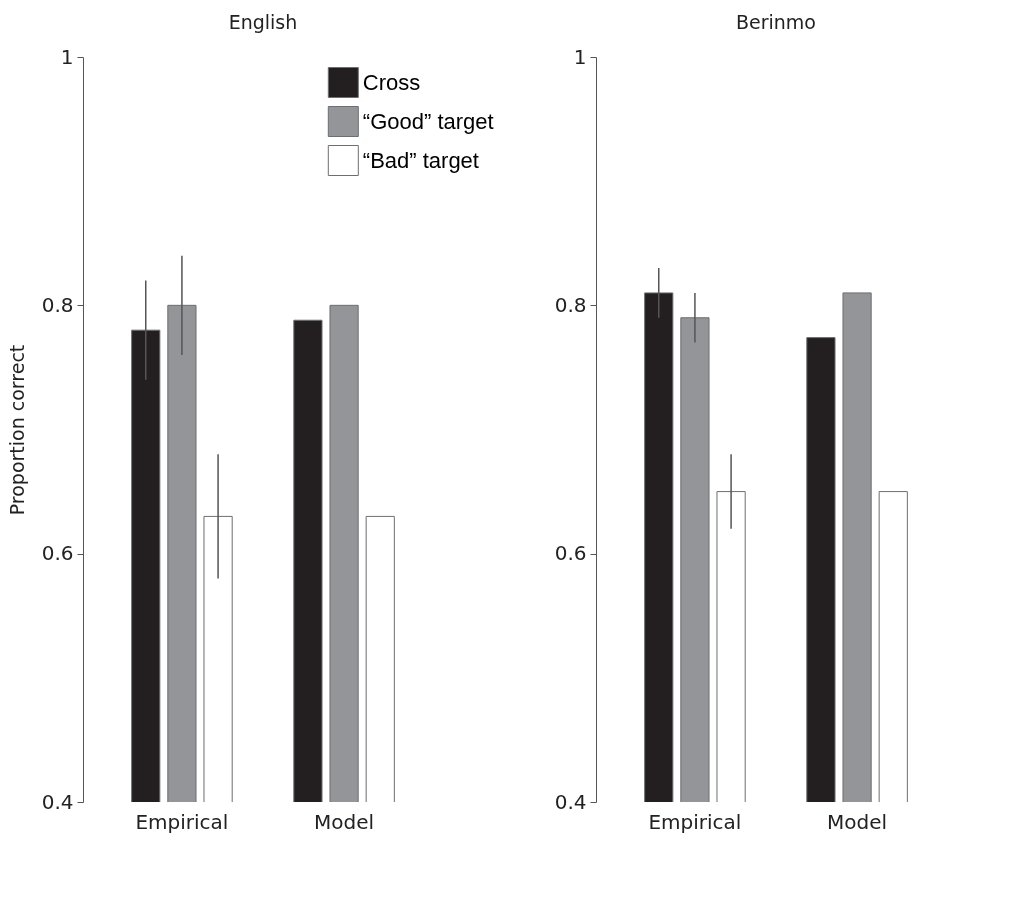 This screenshot has height=903, width=1023. Describe the element at coordinates (420, 160) in the screenshot. I see `legend-label: “Bad” target` at that location.